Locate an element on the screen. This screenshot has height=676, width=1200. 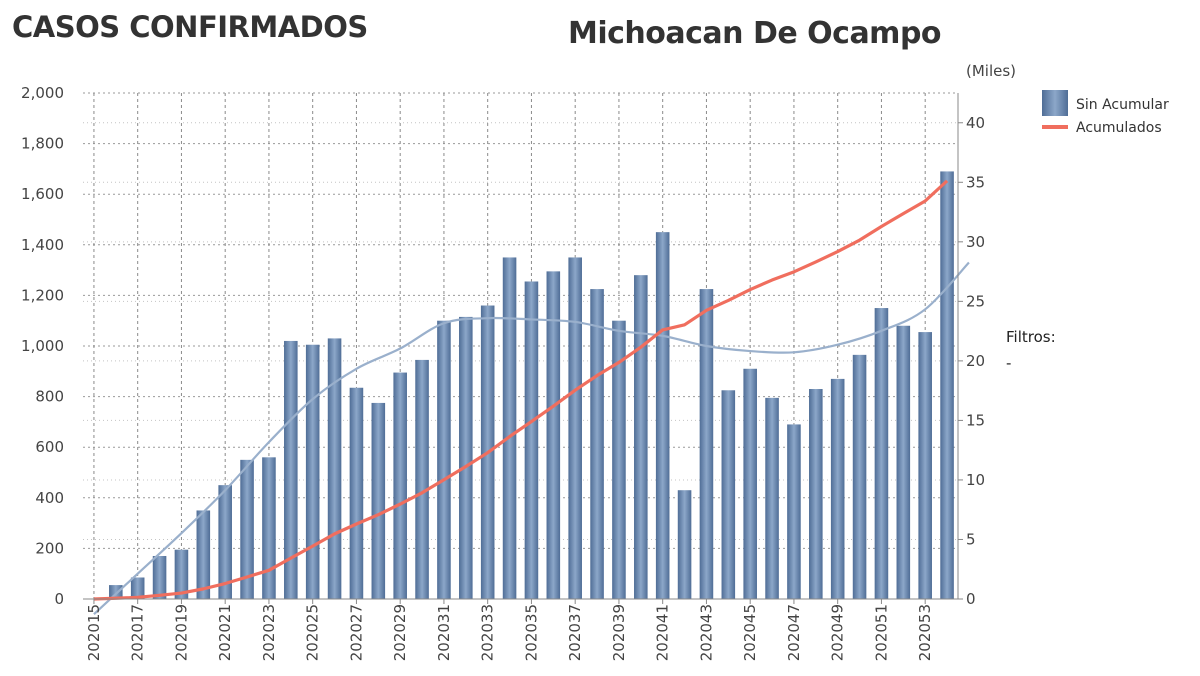
y-left-tick-label: 1,800 is located at coordinates (42, 144).